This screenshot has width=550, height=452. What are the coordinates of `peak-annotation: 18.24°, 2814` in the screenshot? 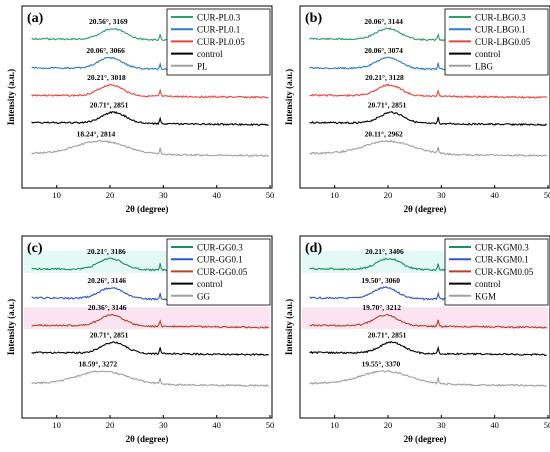 It's located at (96, 133).